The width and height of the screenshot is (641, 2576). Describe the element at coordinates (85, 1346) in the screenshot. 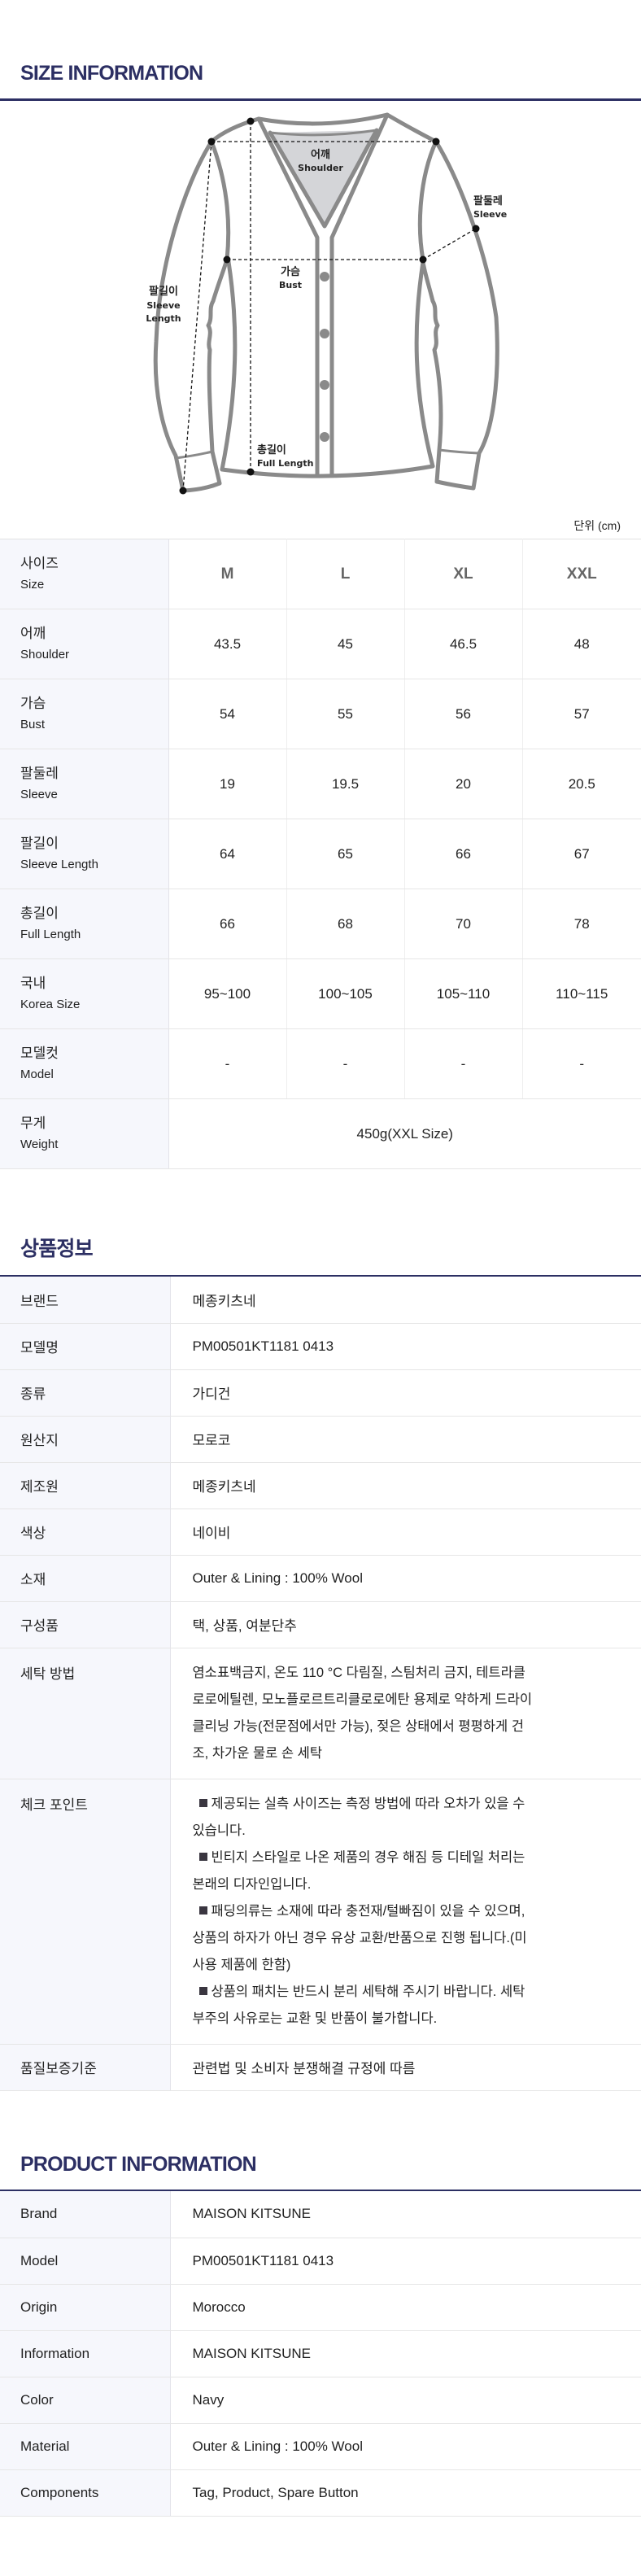

I see `row-label: 모델명` at that location.